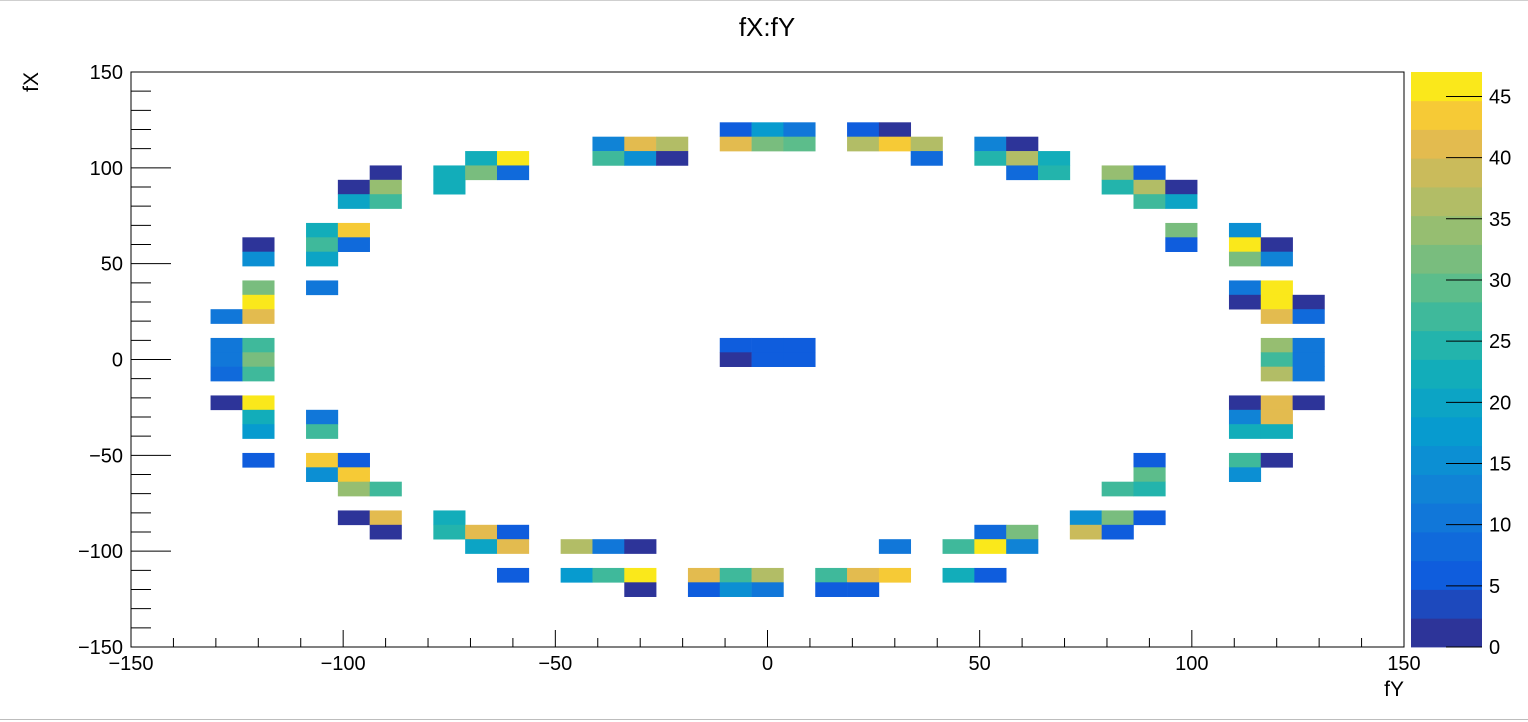 The height and width of the screenshot is (722, 1528). What do you see at coordinates (130, 664) in the screenshot?
I see `x-tick-label: −150` at bounding box center [130, 664].